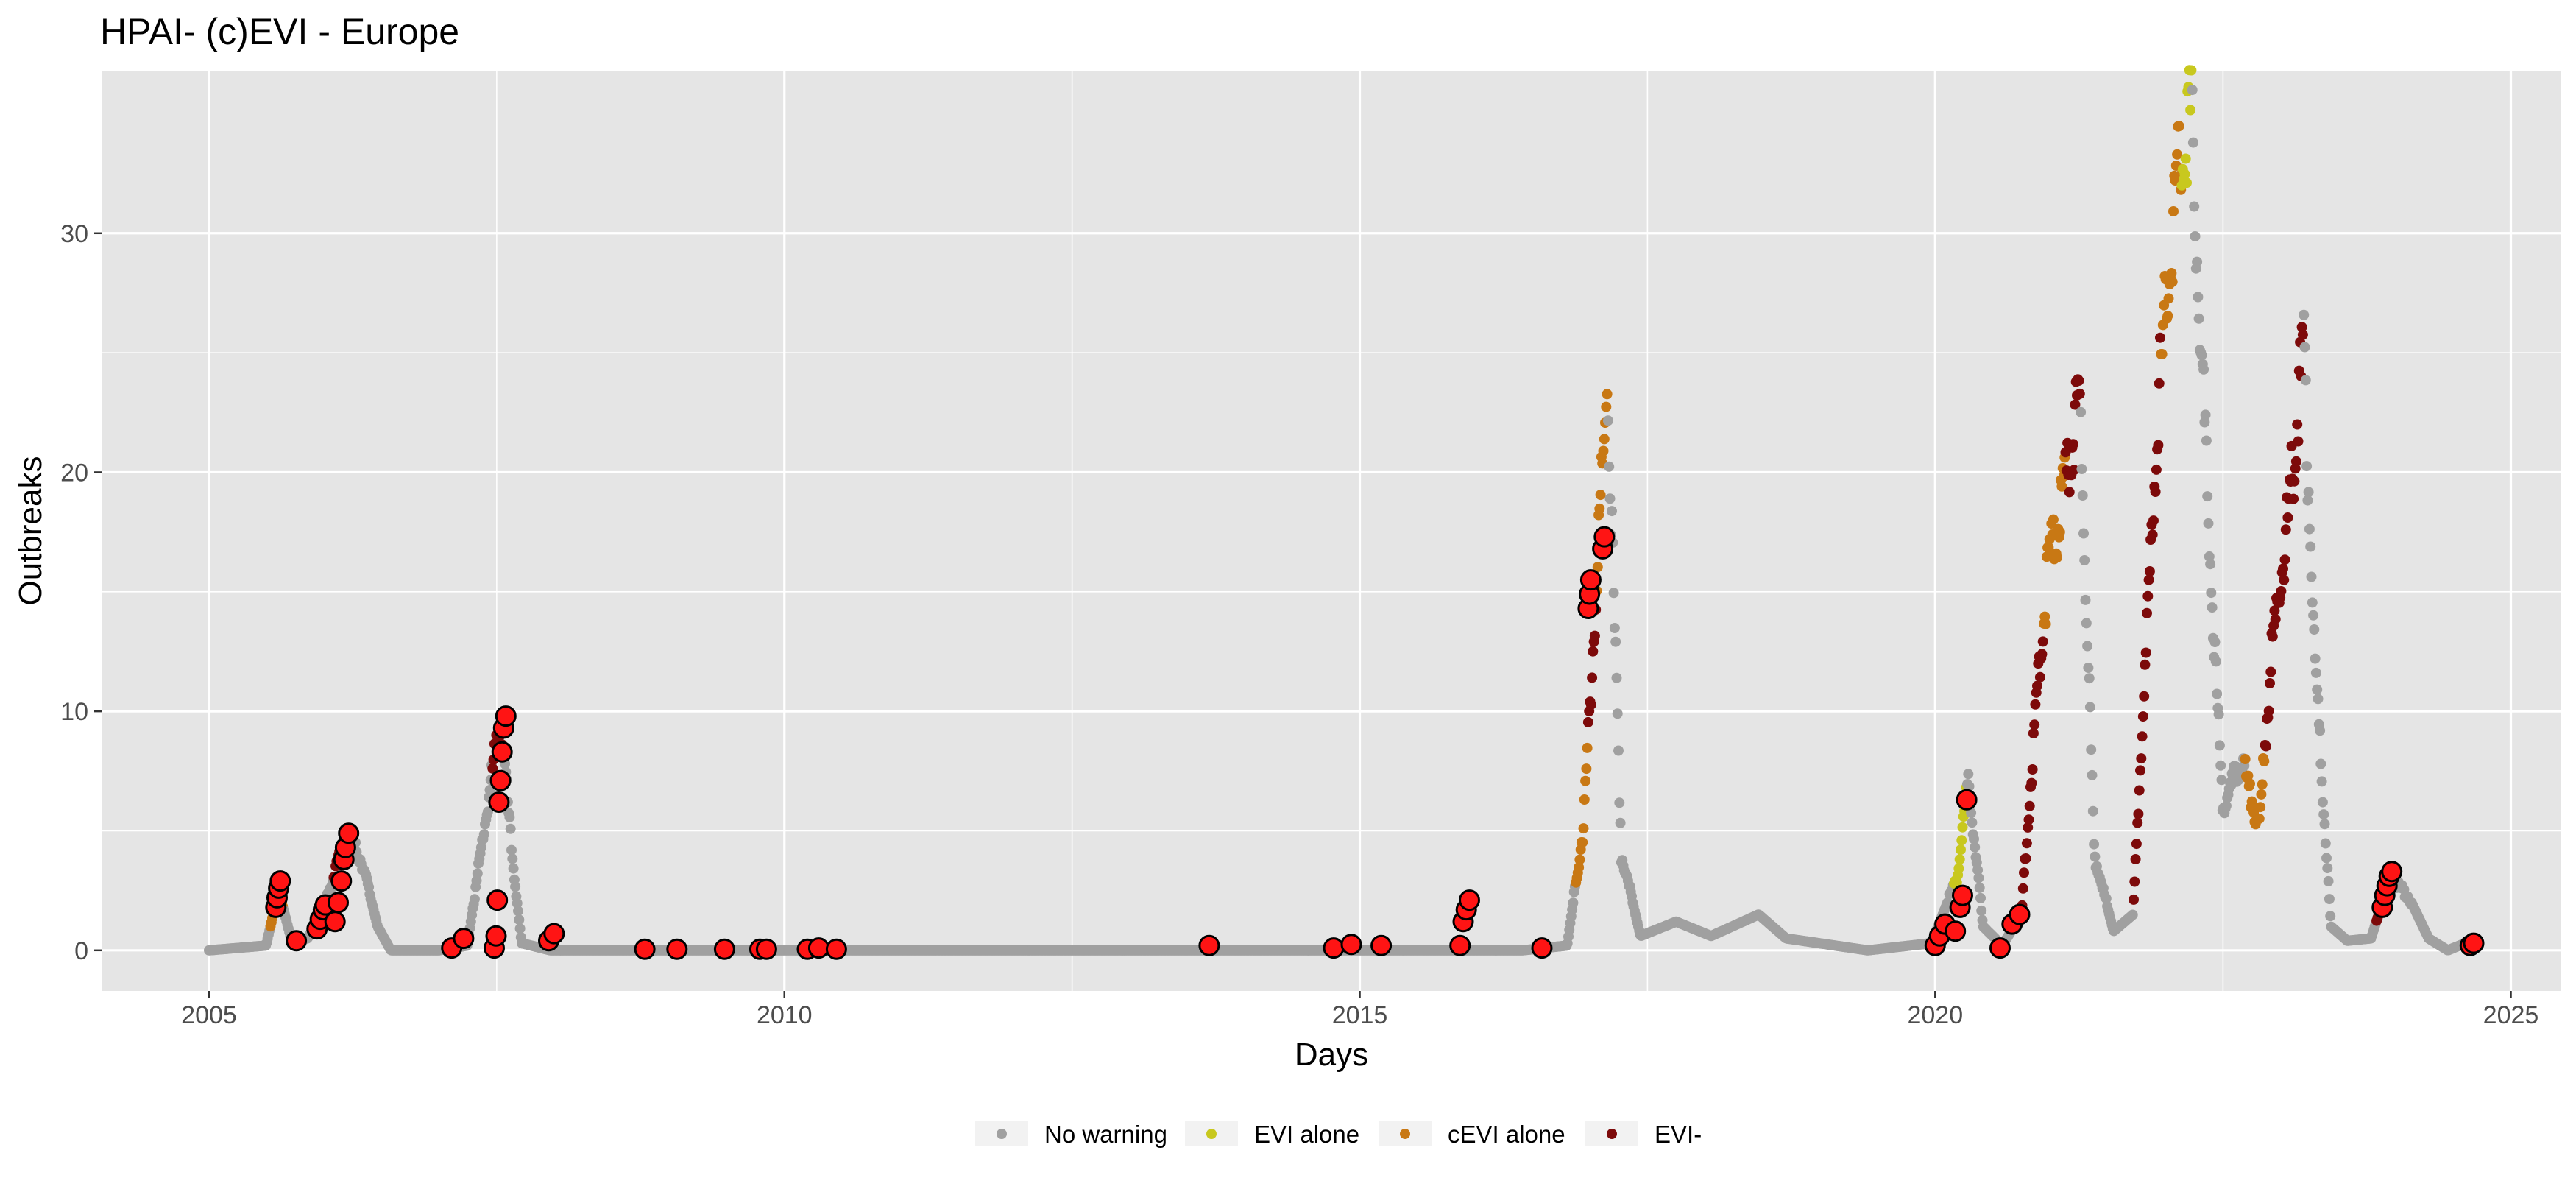 This screenshot has width=2576, height=1178. Describe the element at coordinates (1678, 1134) in the screenshot. I see `legend-label-evi_both: EVI-` at that location.